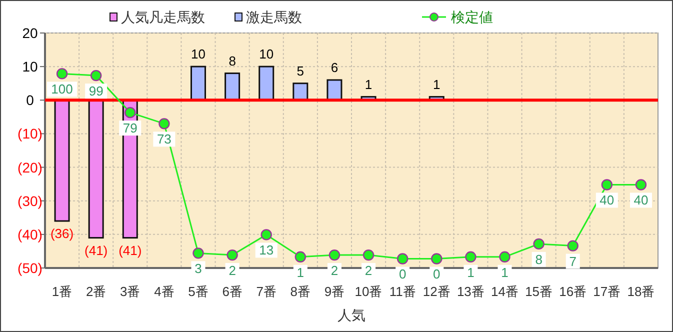 The width and height of the screenshot is (673, 332). What do you see at coordinates (300, 291) in the screenshot?
I see `x-tick-label: 8番` at bounding box center [300, 291].